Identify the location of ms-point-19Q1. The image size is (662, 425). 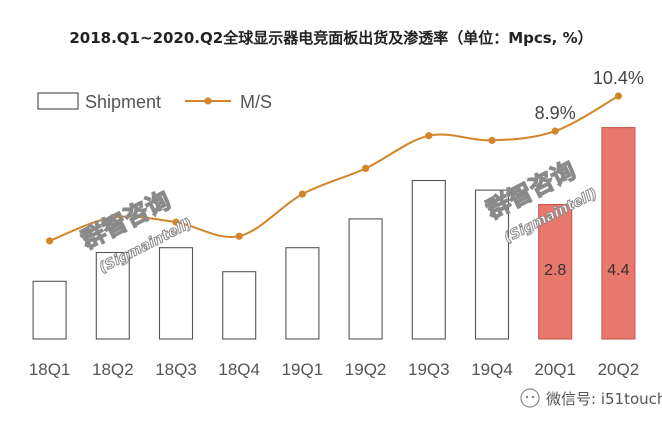
(302, 194).